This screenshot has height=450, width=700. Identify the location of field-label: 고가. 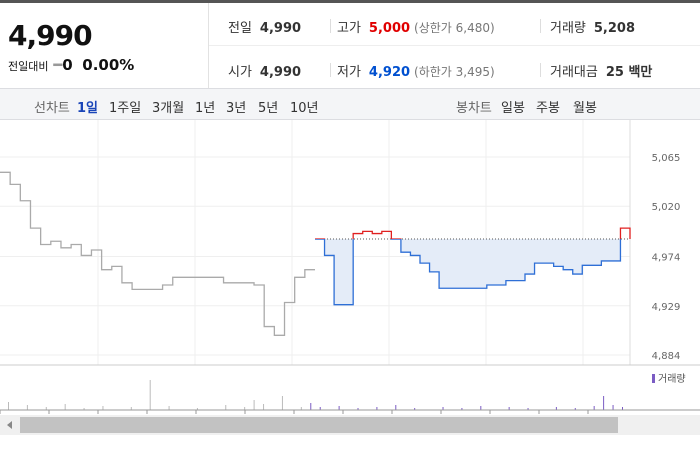
(349, 28).